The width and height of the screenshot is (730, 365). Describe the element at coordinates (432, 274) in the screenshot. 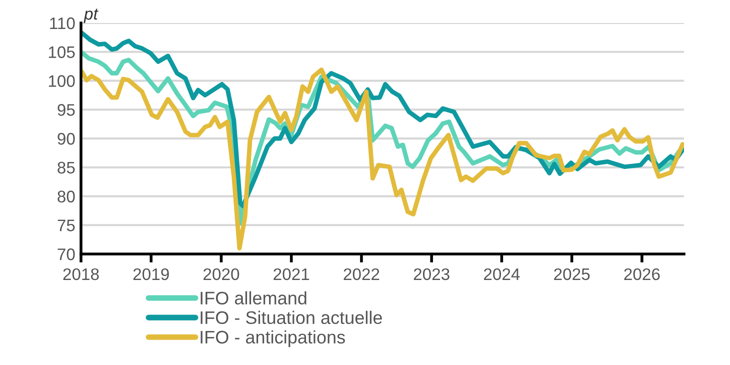

I see `x-tick-label: 2023` at that location.